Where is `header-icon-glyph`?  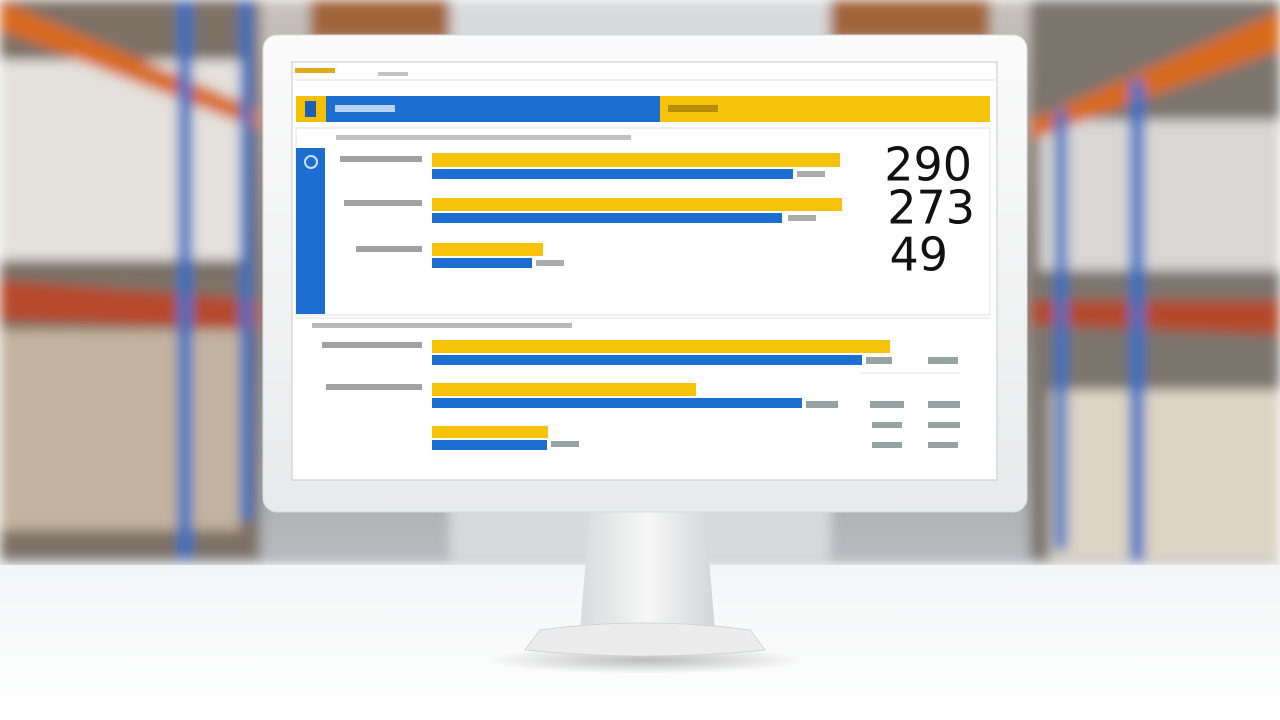
header-icon-glyph is located at coordinates (310, 109).